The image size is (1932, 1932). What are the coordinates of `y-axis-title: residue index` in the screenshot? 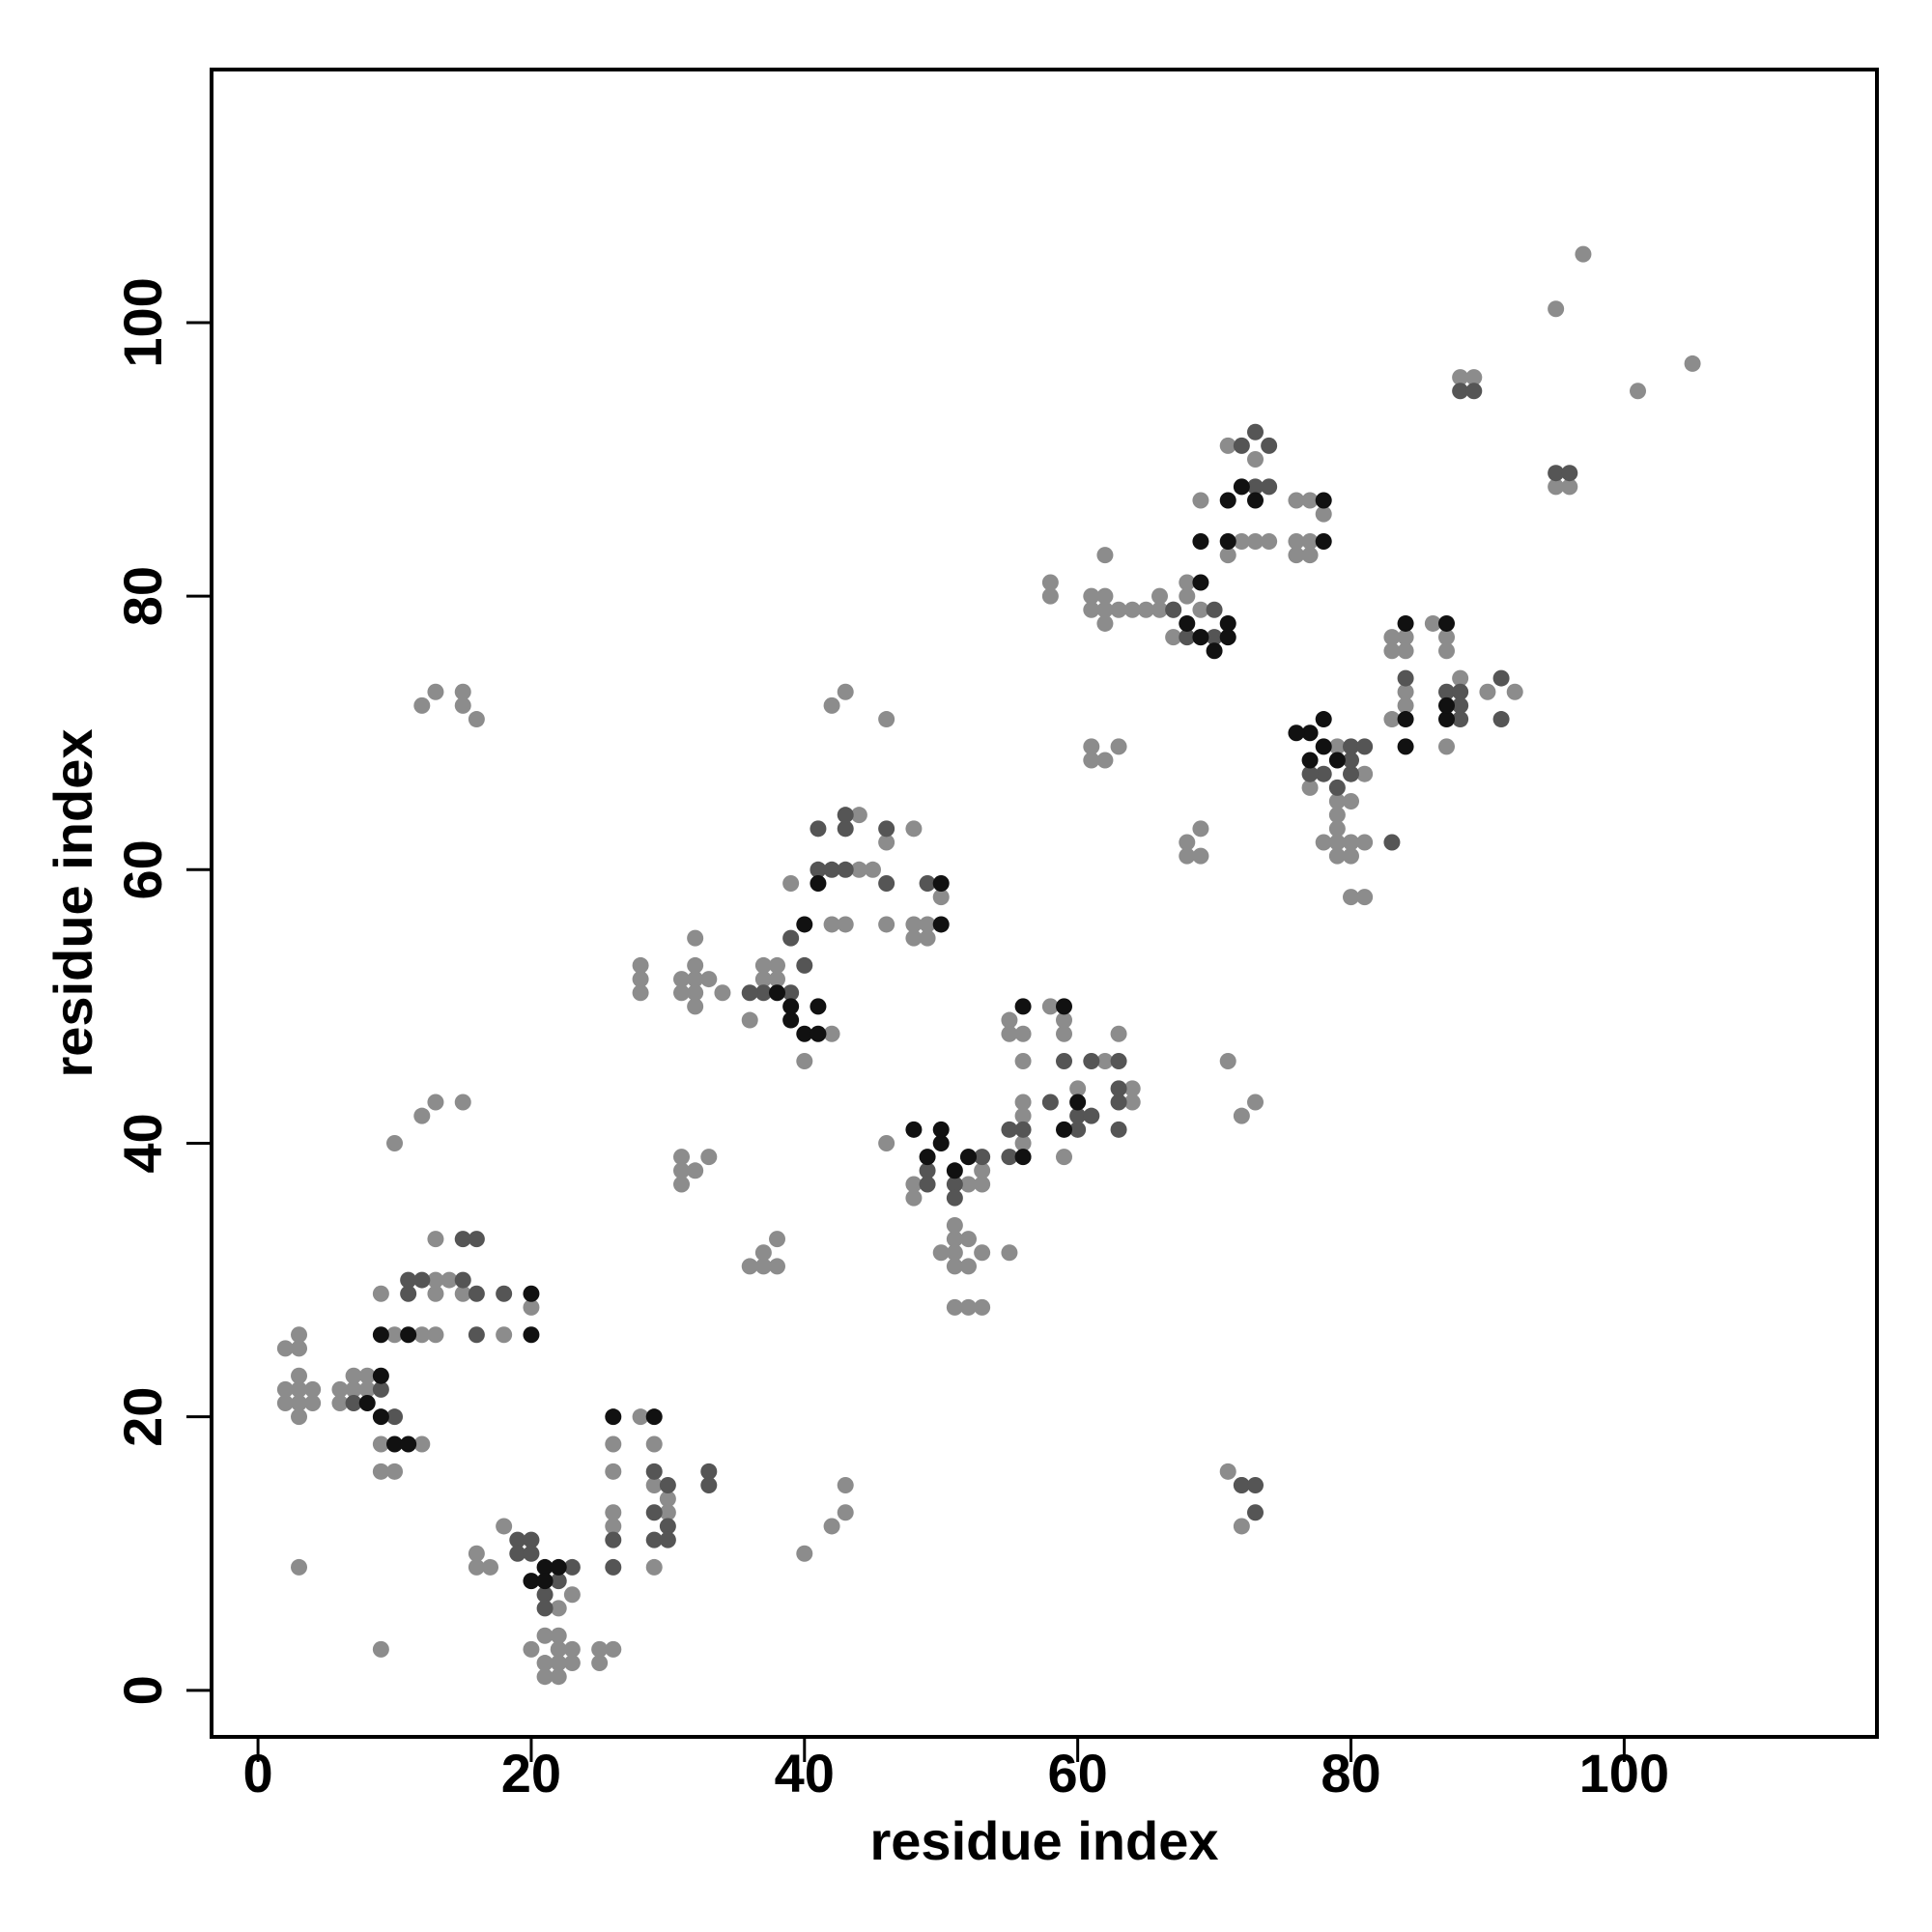 It's located at (73, 902).